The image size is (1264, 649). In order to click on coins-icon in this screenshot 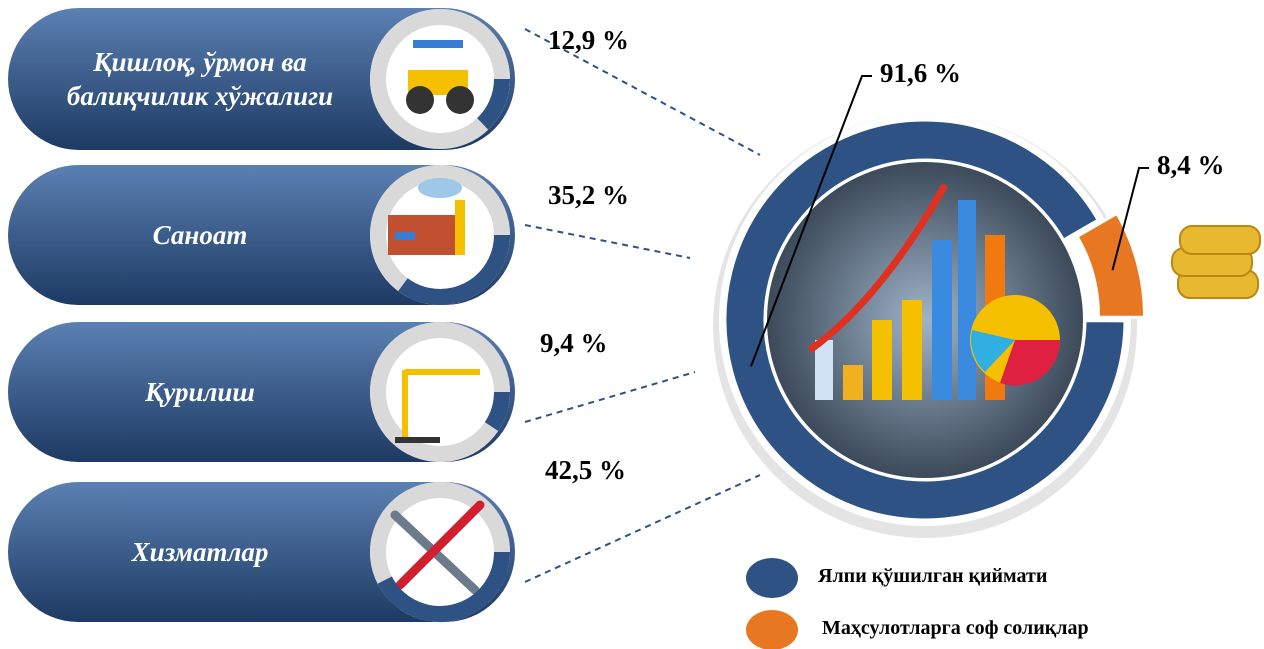, I will do `click(1216, 262)`.